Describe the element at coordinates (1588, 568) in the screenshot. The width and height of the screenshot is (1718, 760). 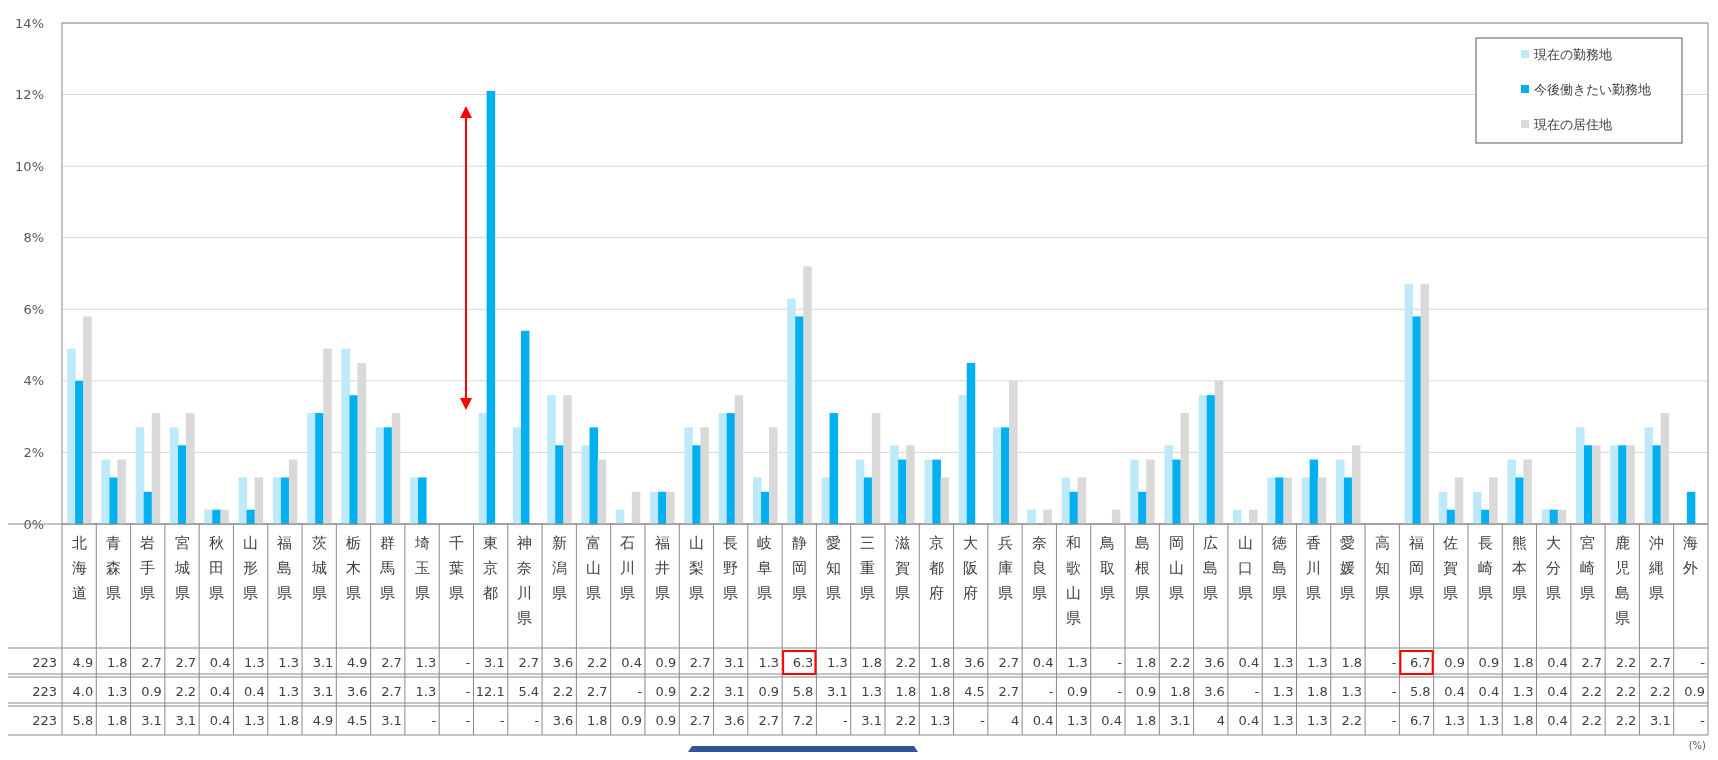
I see `x-tick-label: 宮崎県` at that location.